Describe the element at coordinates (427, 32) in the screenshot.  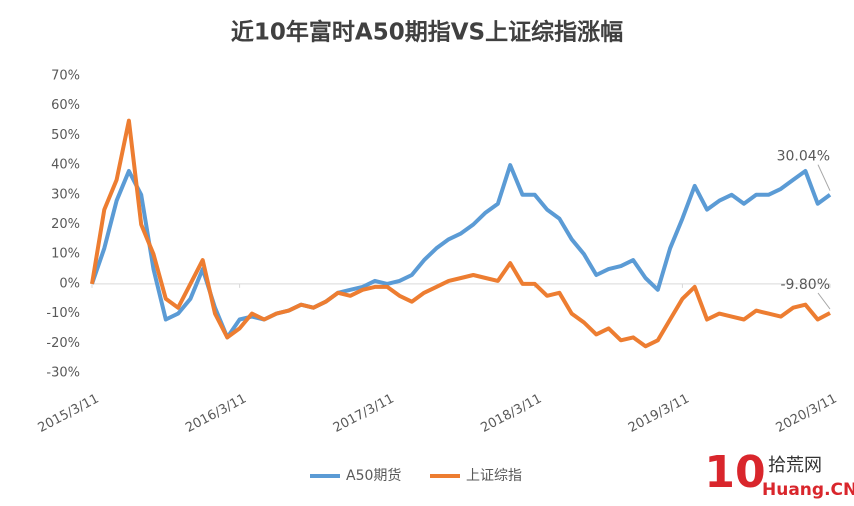
I see `chart-title: 近10年富时A50期指VS上证综指涨幅` at that location.